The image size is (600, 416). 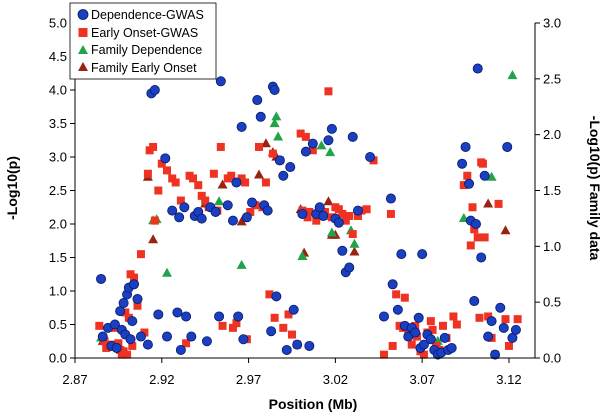 What do you see at coordinates (552, 246) in the screenshot?
I see `y2-tick-label: 1.0` at bounding box center [552, 246].